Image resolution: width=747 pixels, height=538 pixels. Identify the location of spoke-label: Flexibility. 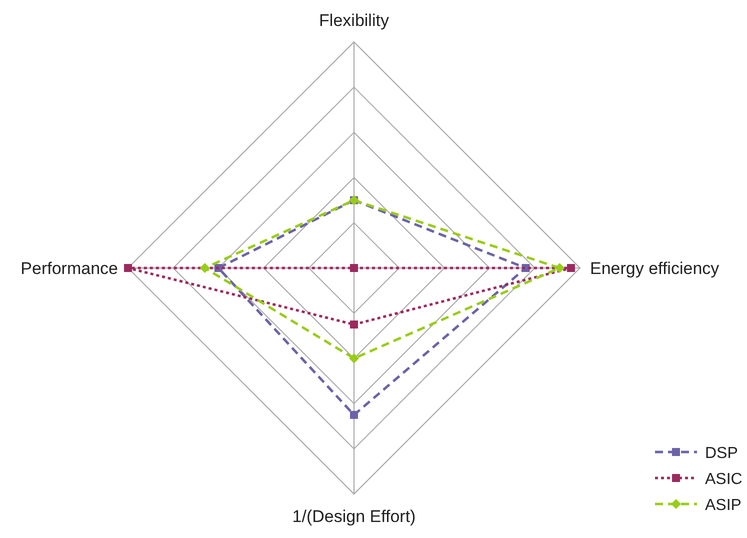
(354, 20).